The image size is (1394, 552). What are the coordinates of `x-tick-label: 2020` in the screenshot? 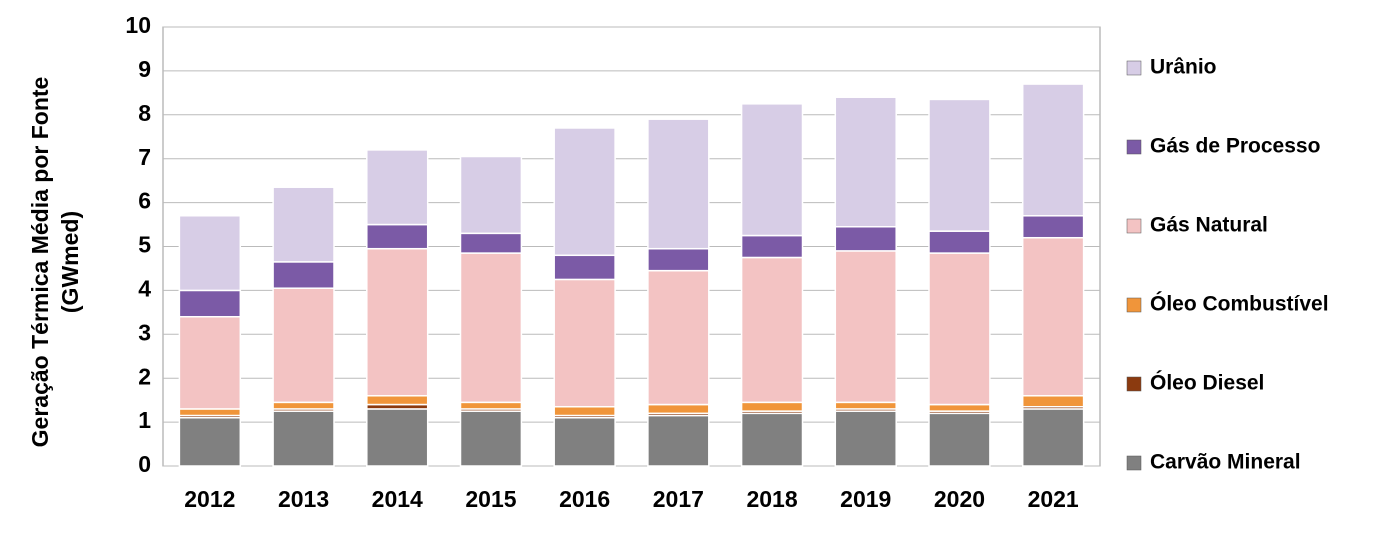 It's located at (959, 499).